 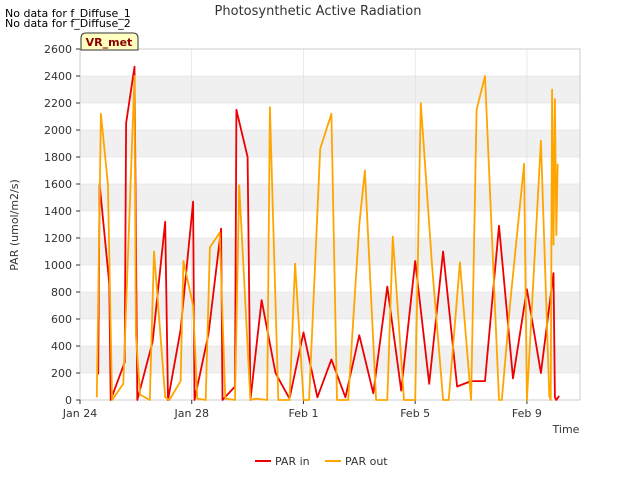 I want to click on x-axis-ticks: Jan 24 Jan 28 Feb 1 Feb 5 Feb 9, so click(x=302, y=410).